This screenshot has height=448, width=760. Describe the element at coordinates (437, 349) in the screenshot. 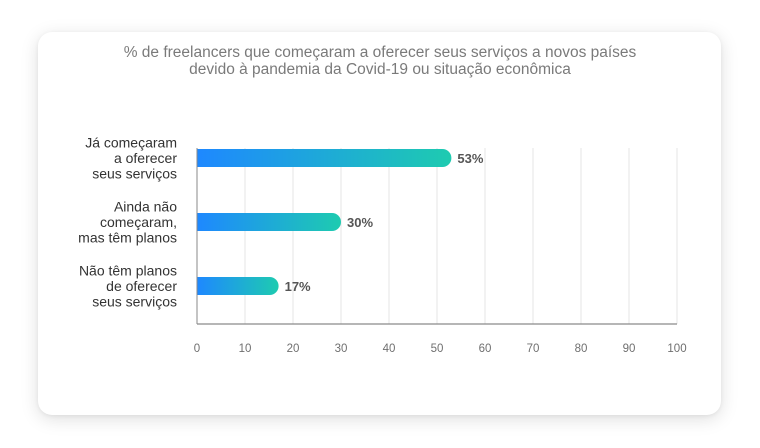

I see `x-tick-label-50: 50` at that location.